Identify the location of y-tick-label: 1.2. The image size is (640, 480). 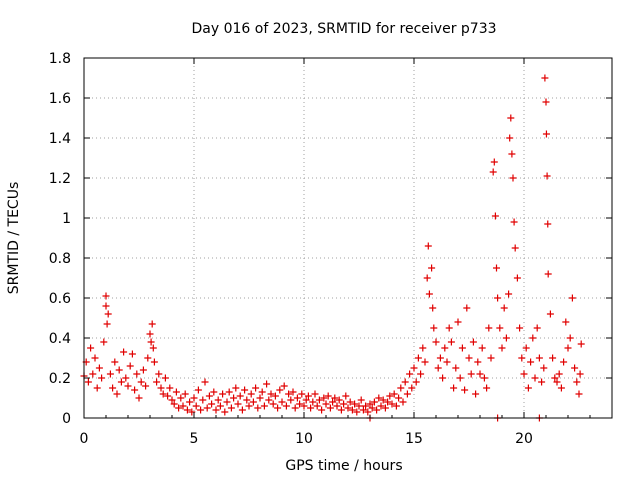
(60, 179).